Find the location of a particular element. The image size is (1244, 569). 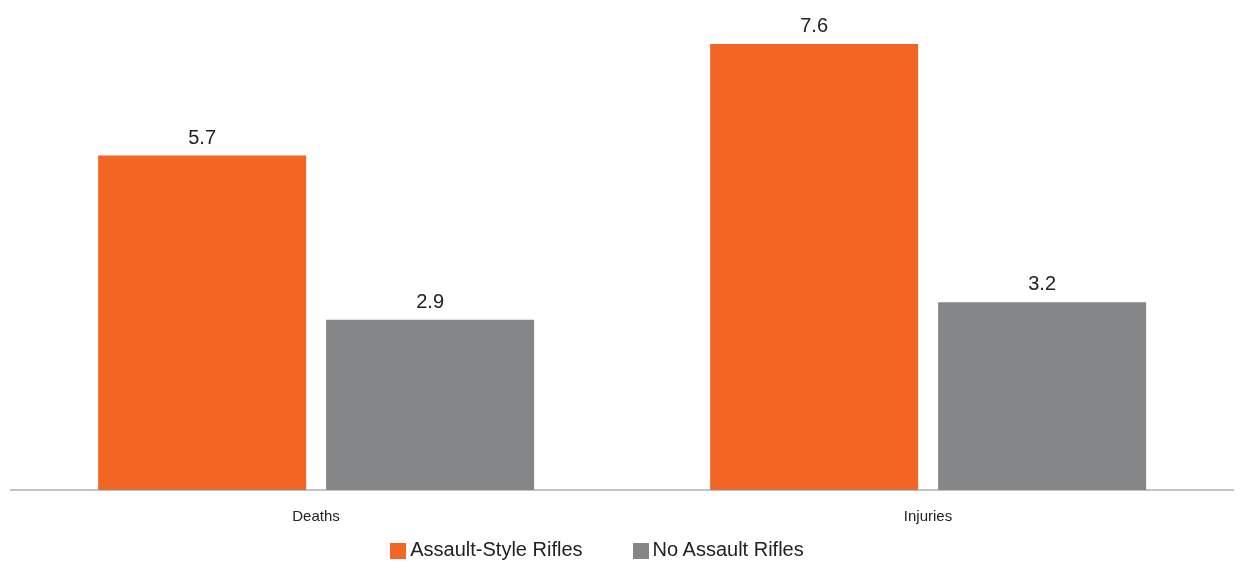

legend-label: No Assault Rifles is located at coordinates (728, 549).